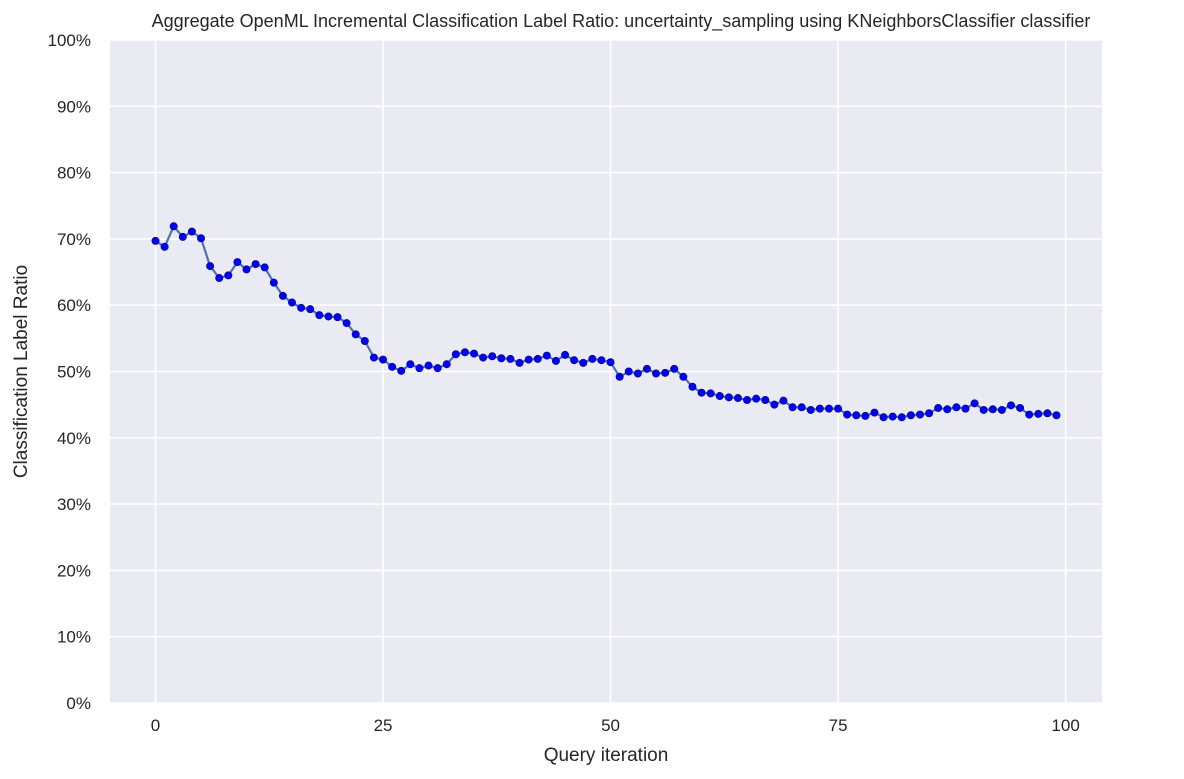 The width and height of the screenshot is (1184, 779). Describe the element at coordinates (21, 371) in the screenshot. I see `y-axis-label: Classification Label Ratio` at that location.